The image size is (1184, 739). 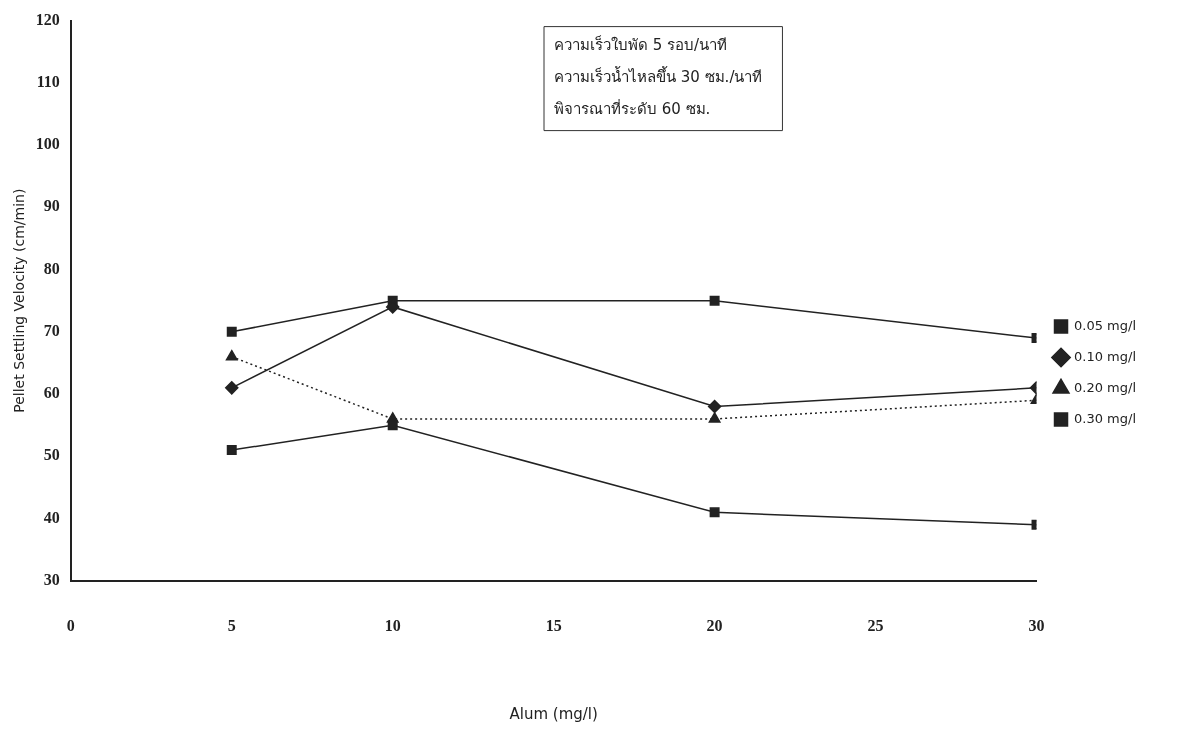 I want to click on x-tick-label: 15, so click(x=553, y=625).